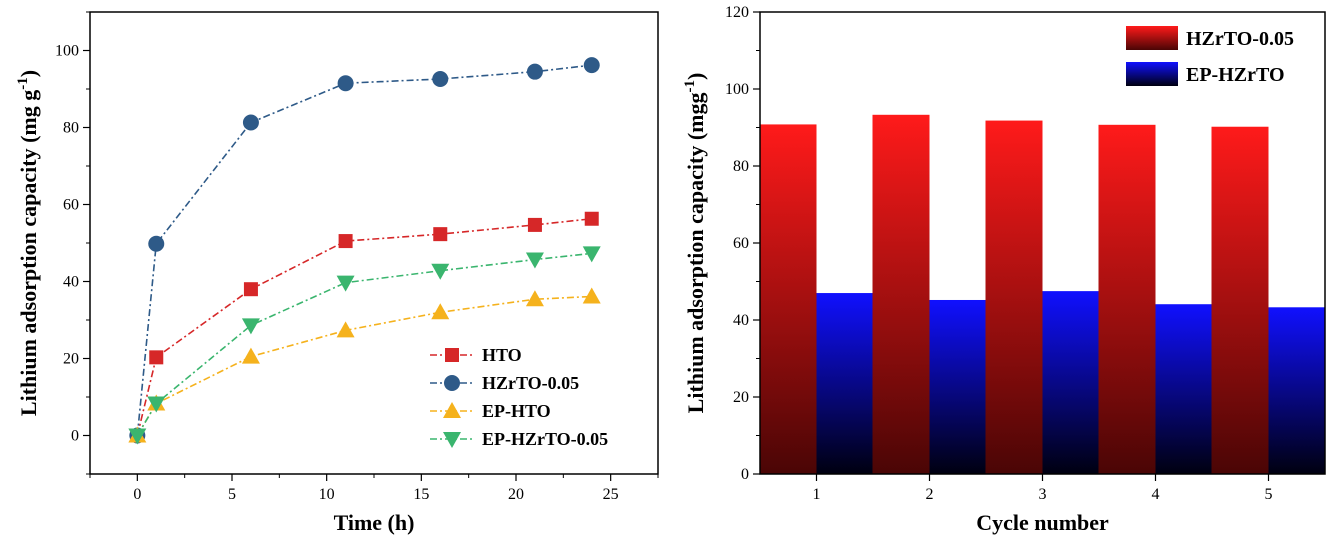  Describe the element at coordinates (502, 355) in the screenshot. I see `legend-label-hto: HTO` at that location.